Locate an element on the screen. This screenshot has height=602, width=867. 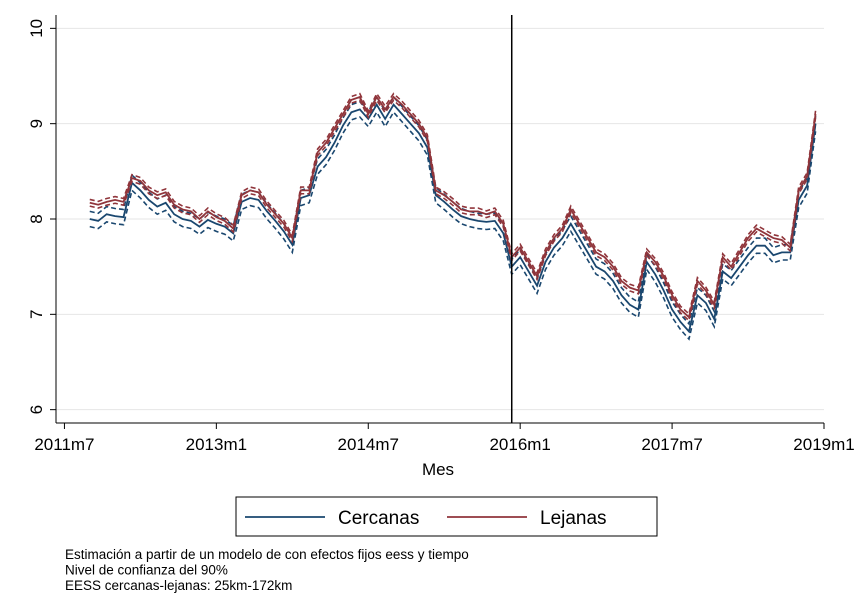
legend-items: Cercanas Lejanas is located at coordinates (426, 518).